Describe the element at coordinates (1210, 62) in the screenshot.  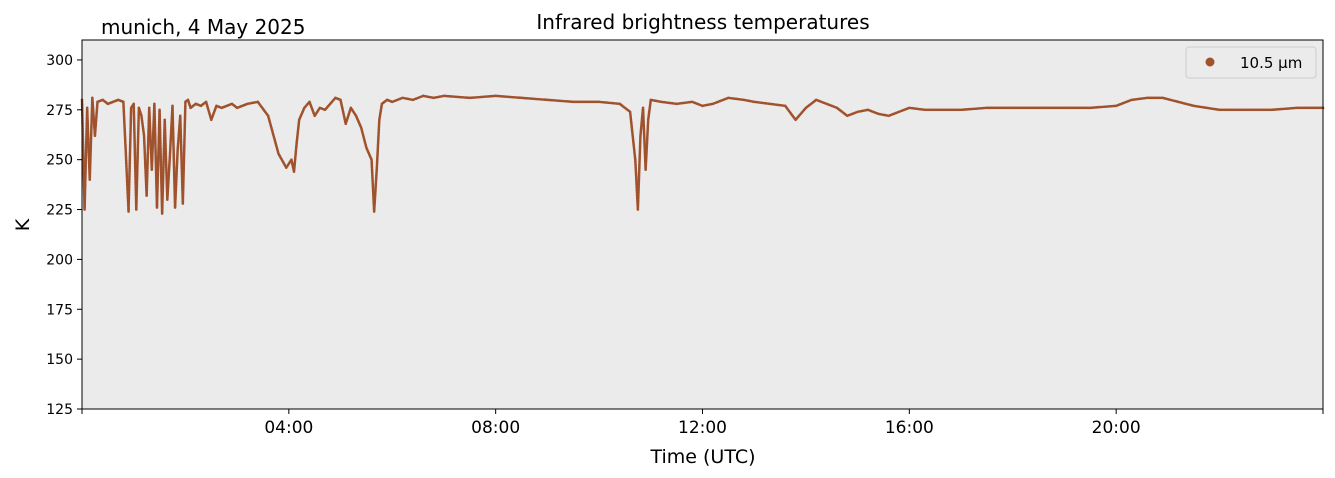
I see `legend-marker` at that location.